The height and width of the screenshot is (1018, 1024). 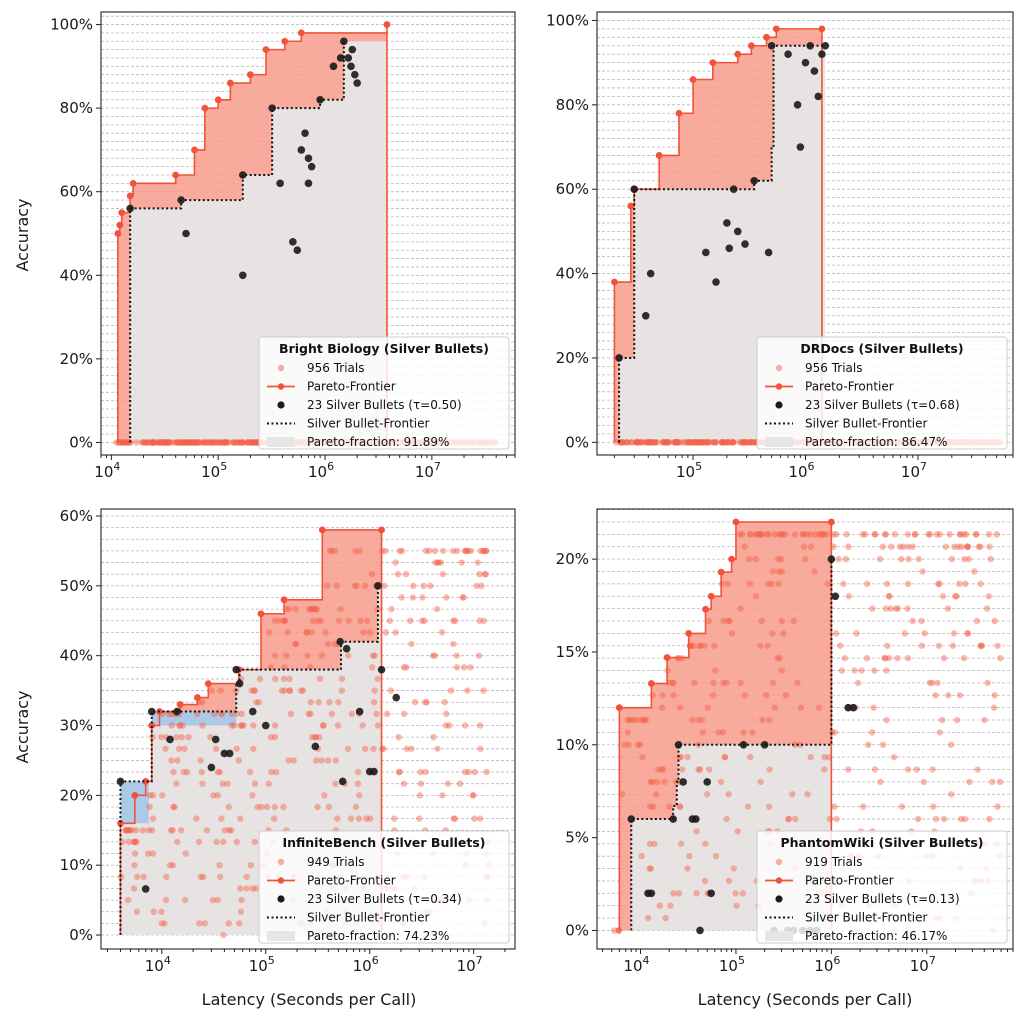 What do you see at coordinates (572, 559) in the screenshot?
I see `y-tick-label: 20%` at bounding box center [572, 559].